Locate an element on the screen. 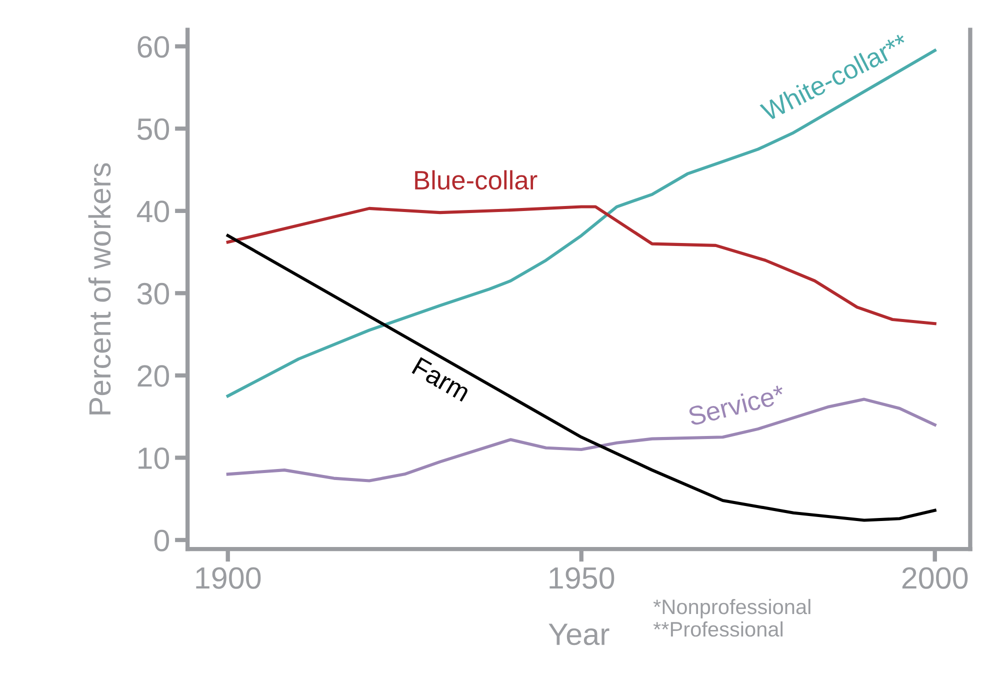  y-tick-label: 0 is located at coordinates (162, 541).